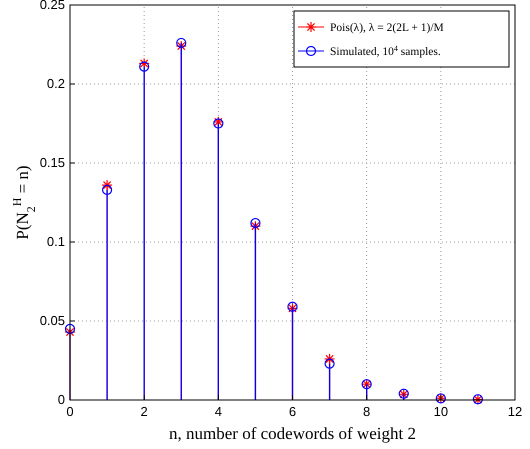 Image resolution: width=530 pixels, height=449 pixels. What do you see at coordinates (292, 411) in the screenshot?
I see `x-tick-label: 6` at bounding box center [292, 411].